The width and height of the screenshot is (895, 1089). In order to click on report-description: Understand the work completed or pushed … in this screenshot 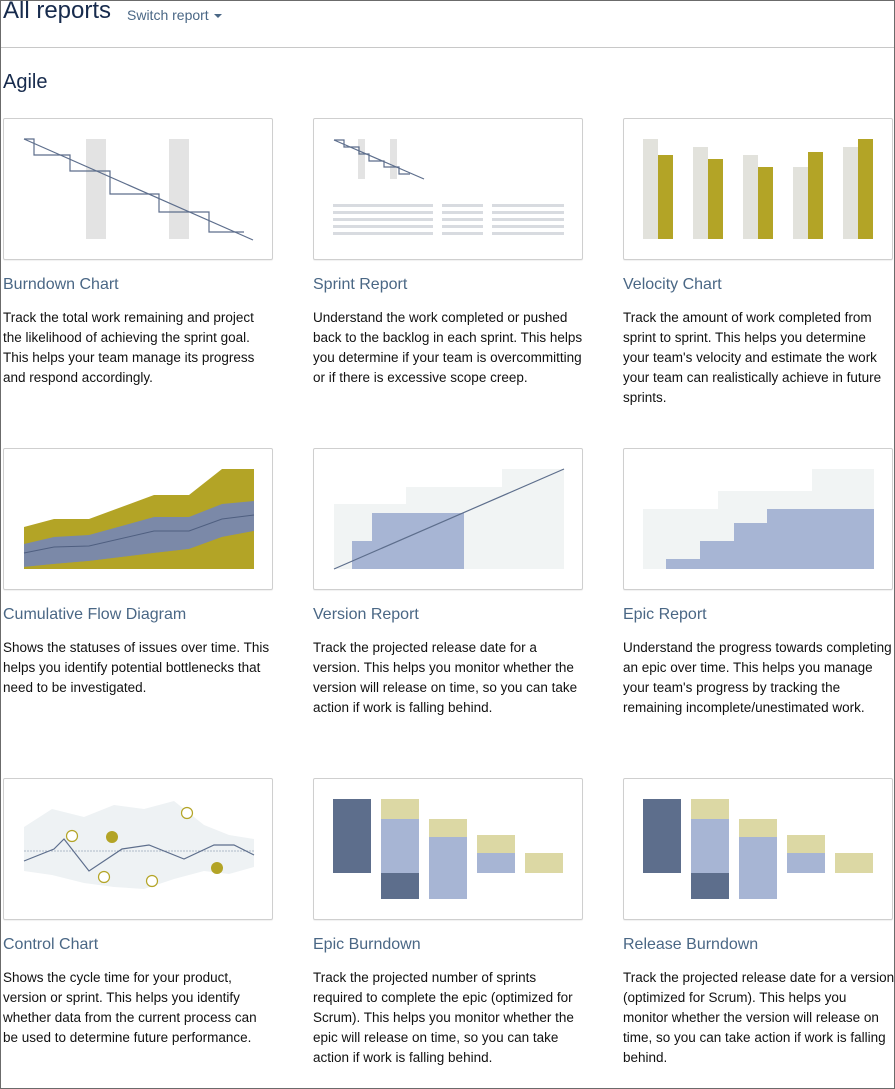, I will do `click(448, 347)`.